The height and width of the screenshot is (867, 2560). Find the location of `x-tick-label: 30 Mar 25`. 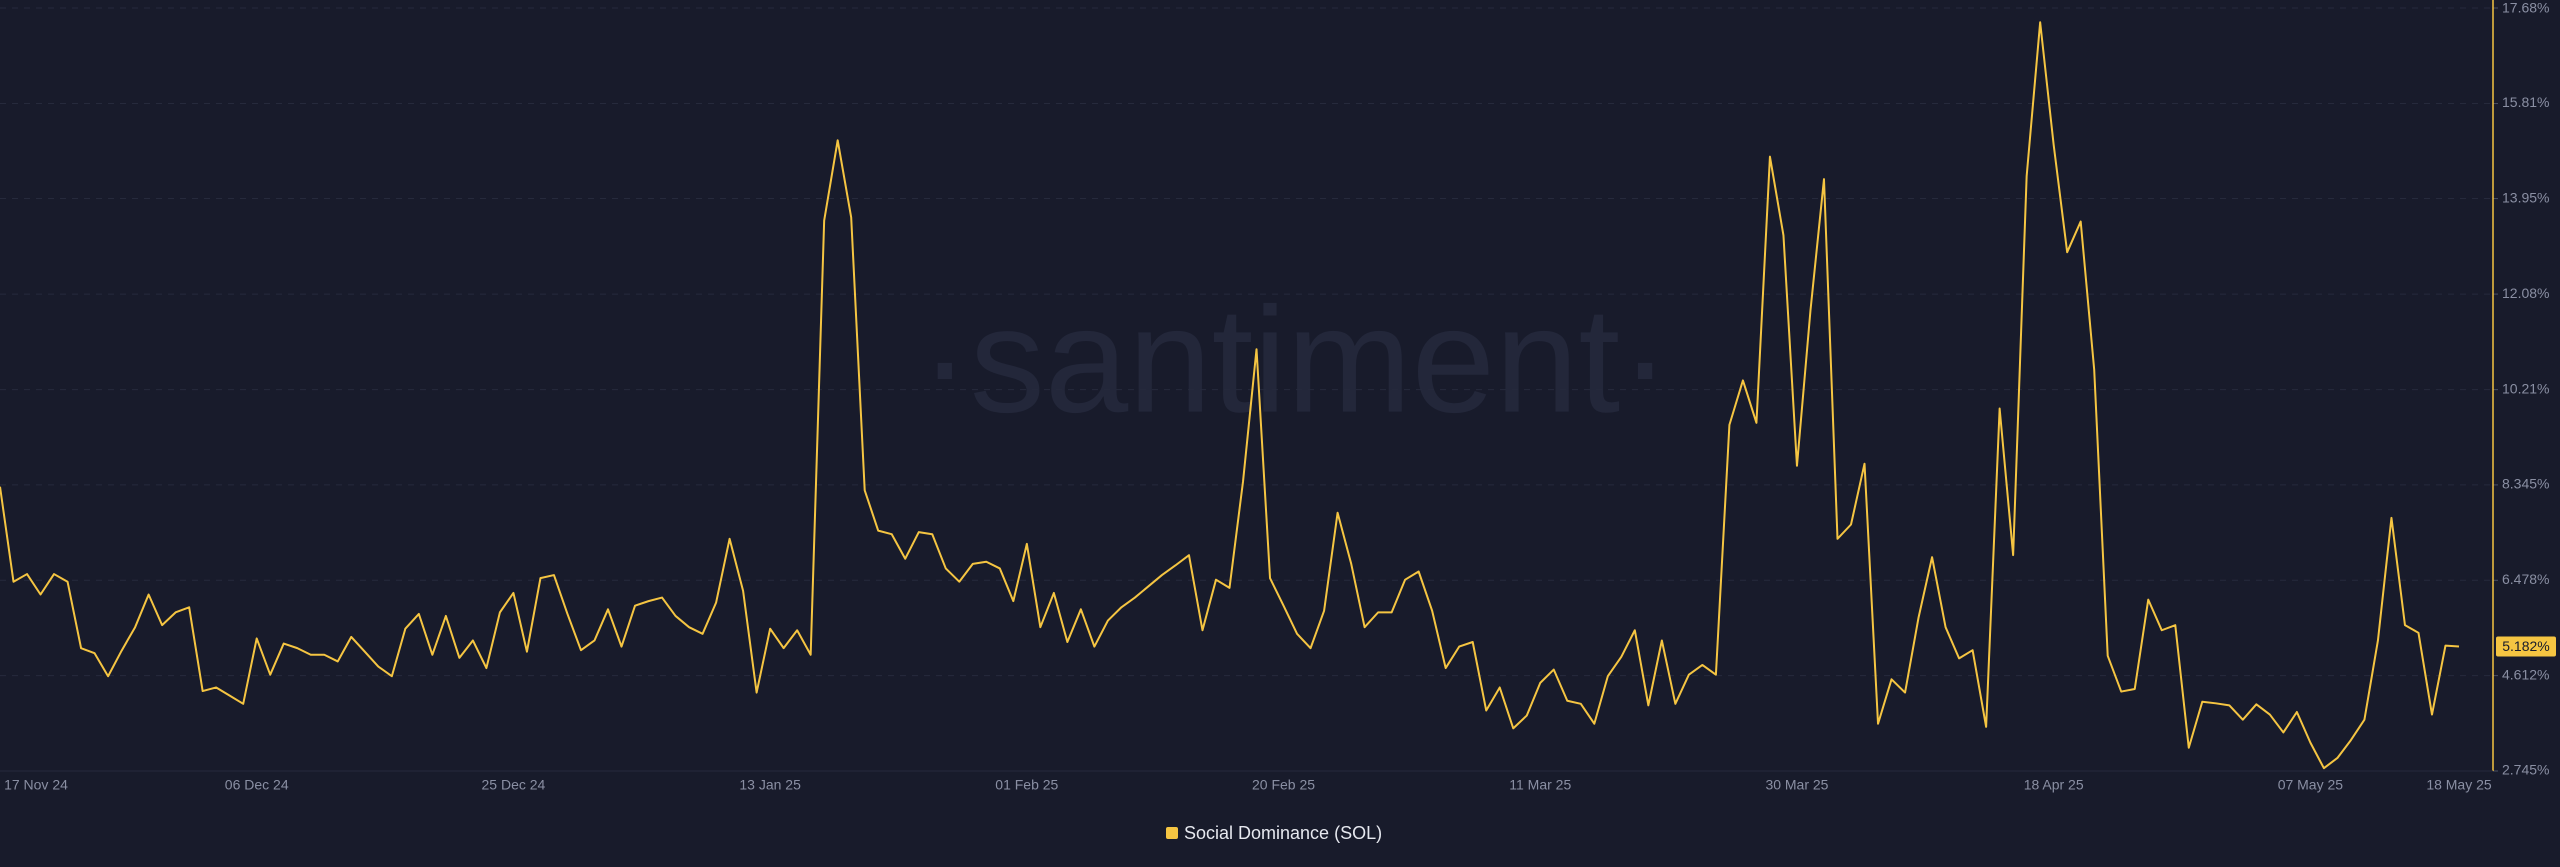

x-tick-label: 30 Mar 25 is located at coordinates (1796, 785).